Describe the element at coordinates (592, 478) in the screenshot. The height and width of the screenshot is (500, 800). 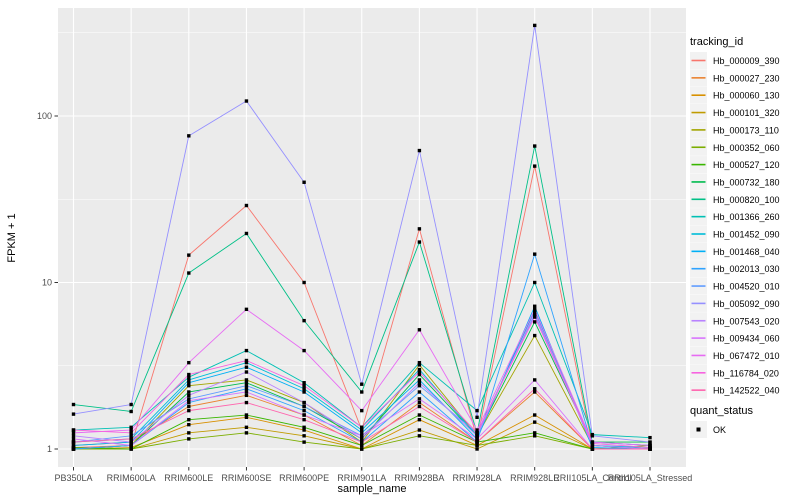
I see `x-tick-label: RRII105LA_Control` at that location.